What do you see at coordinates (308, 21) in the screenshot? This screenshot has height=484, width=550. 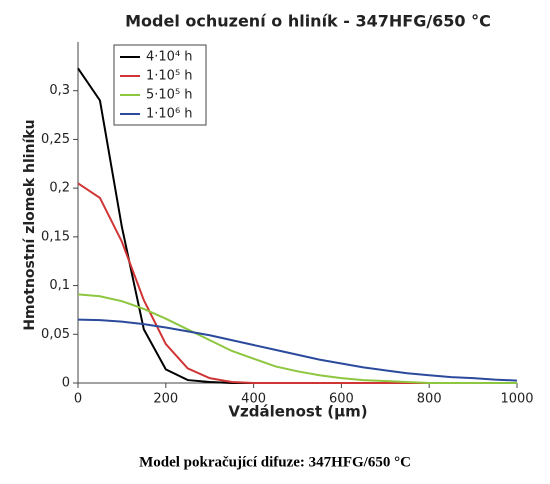 I see `chart-title: Model ochuzení o hliník - 347HFG/650 °C` at bounding box center [308, 21].